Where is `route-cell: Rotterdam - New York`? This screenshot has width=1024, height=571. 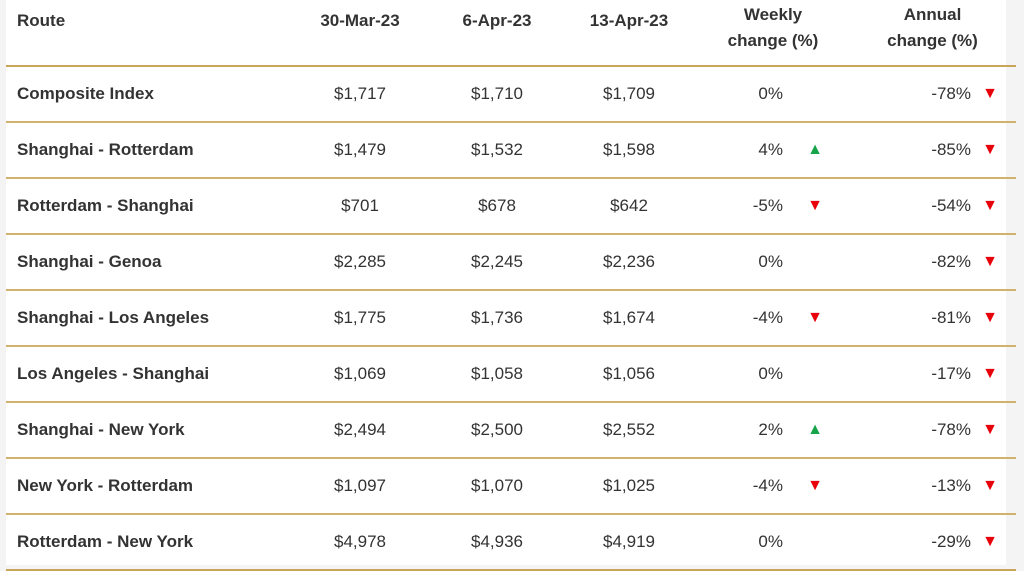 route-cell: Rotterdam - New York is located at coordinates (146, 542).